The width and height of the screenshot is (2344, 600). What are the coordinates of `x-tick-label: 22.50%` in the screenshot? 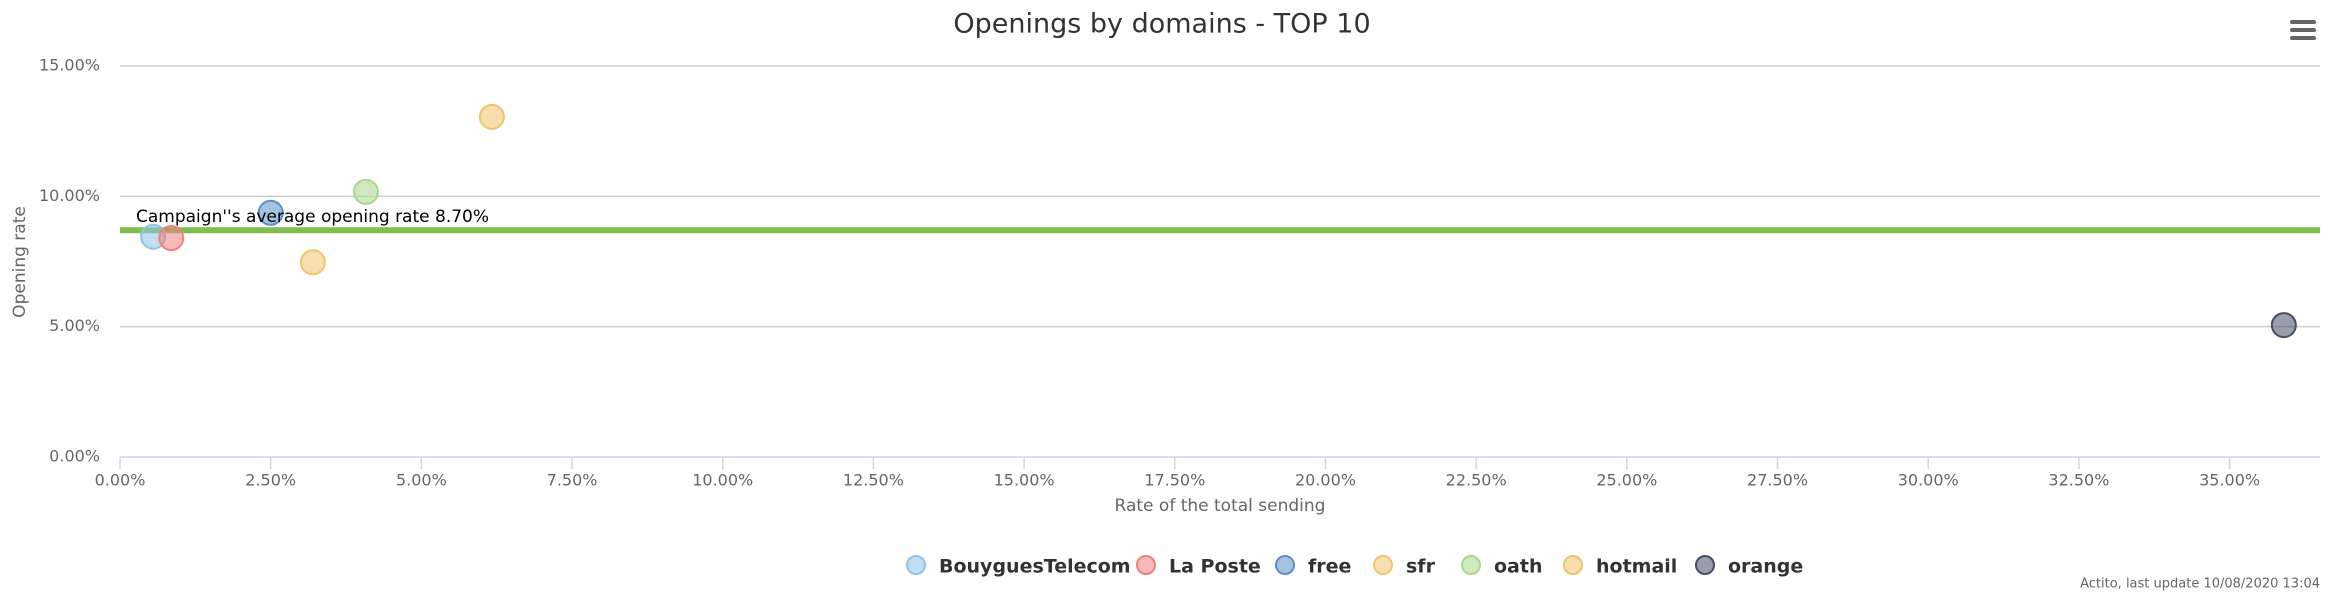 It's located at (1476, 480).